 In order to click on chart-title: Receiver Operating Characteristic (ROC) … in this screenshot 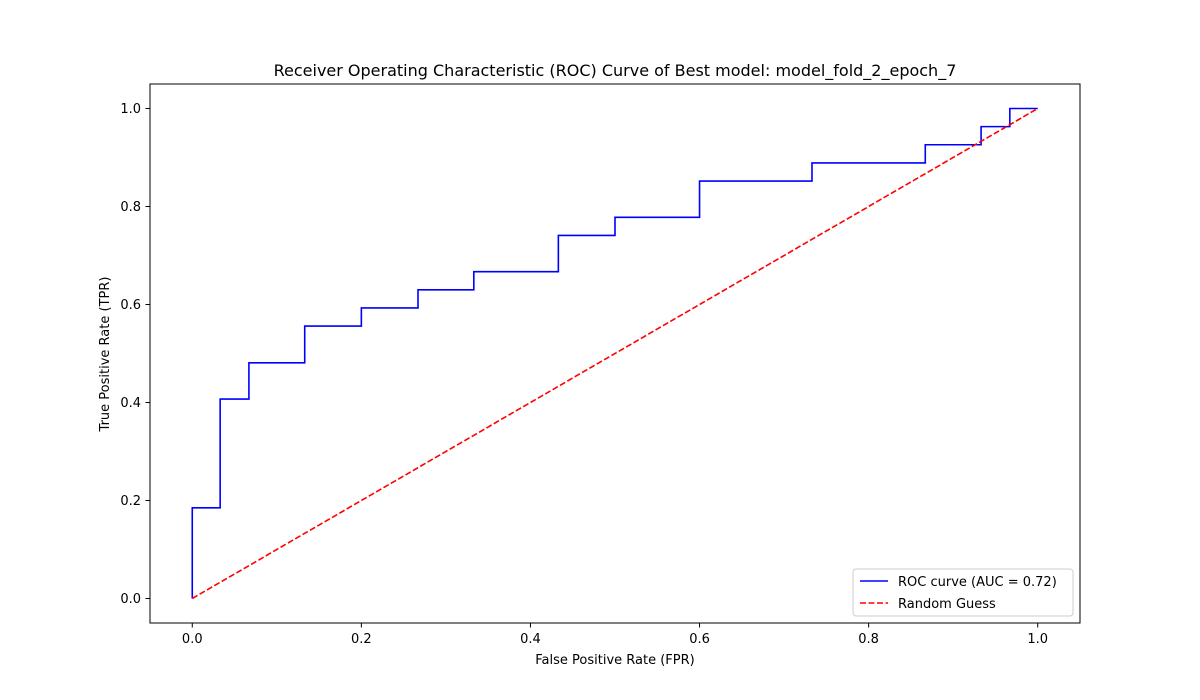, I will do `click(615, 71)`.